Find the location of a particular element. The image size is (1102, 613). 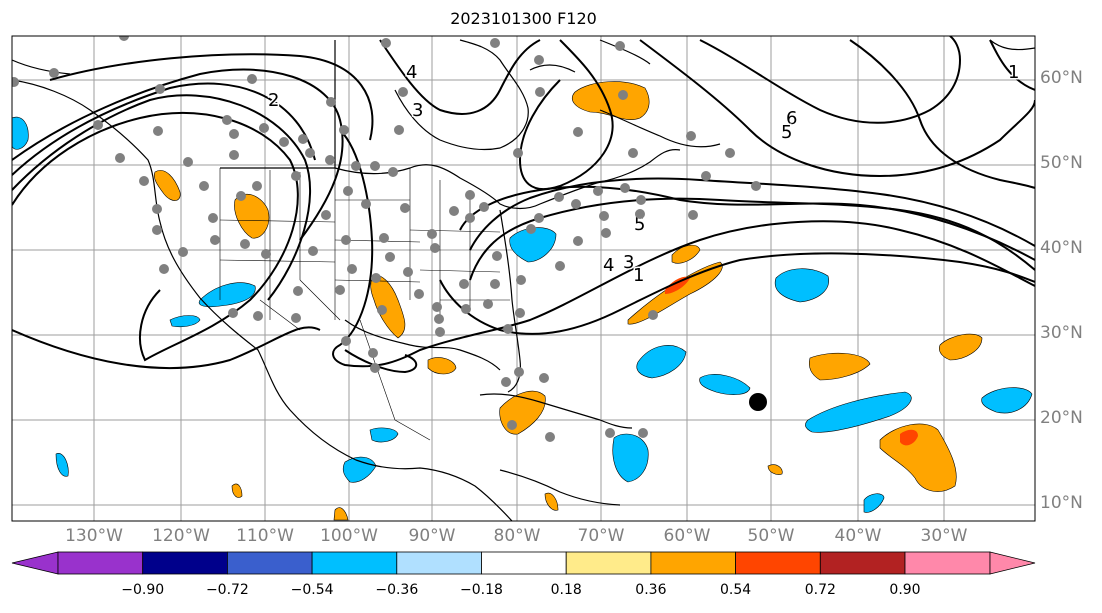

colorbar-extend-high is located at coordinates (1012, 563).